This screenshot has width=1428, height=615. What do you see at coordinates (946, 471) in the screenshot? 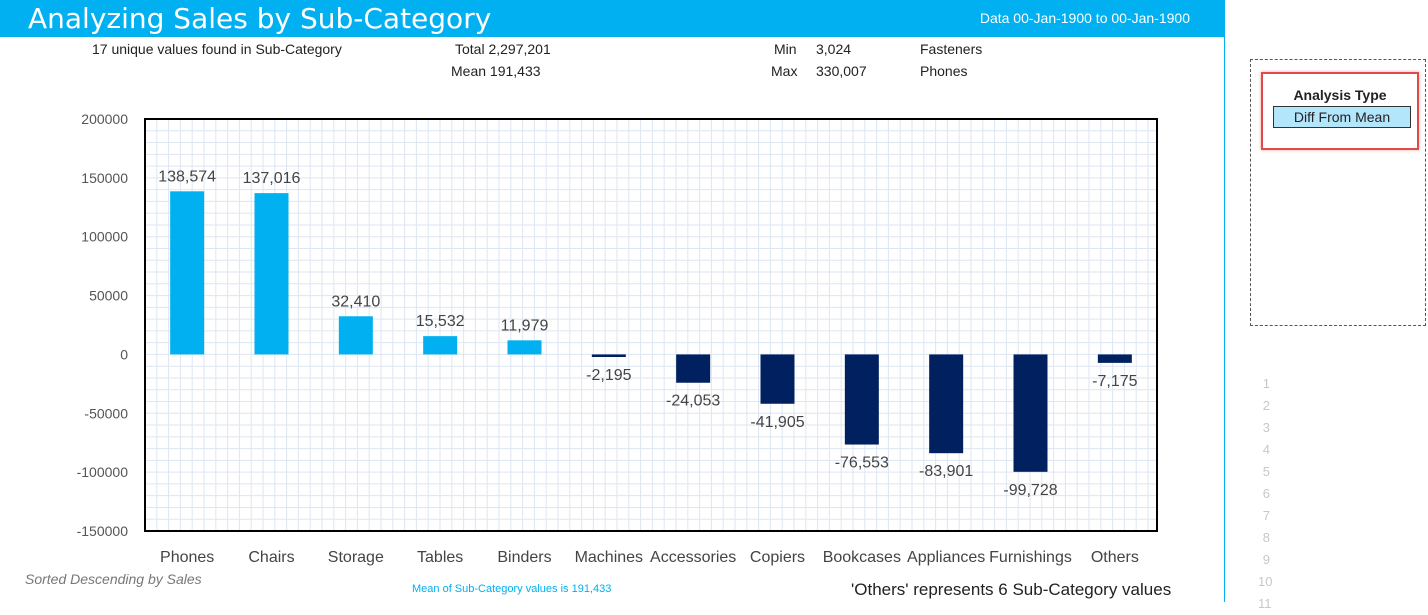
I see `data-label: -83,901` at bounding box center [946, 471].